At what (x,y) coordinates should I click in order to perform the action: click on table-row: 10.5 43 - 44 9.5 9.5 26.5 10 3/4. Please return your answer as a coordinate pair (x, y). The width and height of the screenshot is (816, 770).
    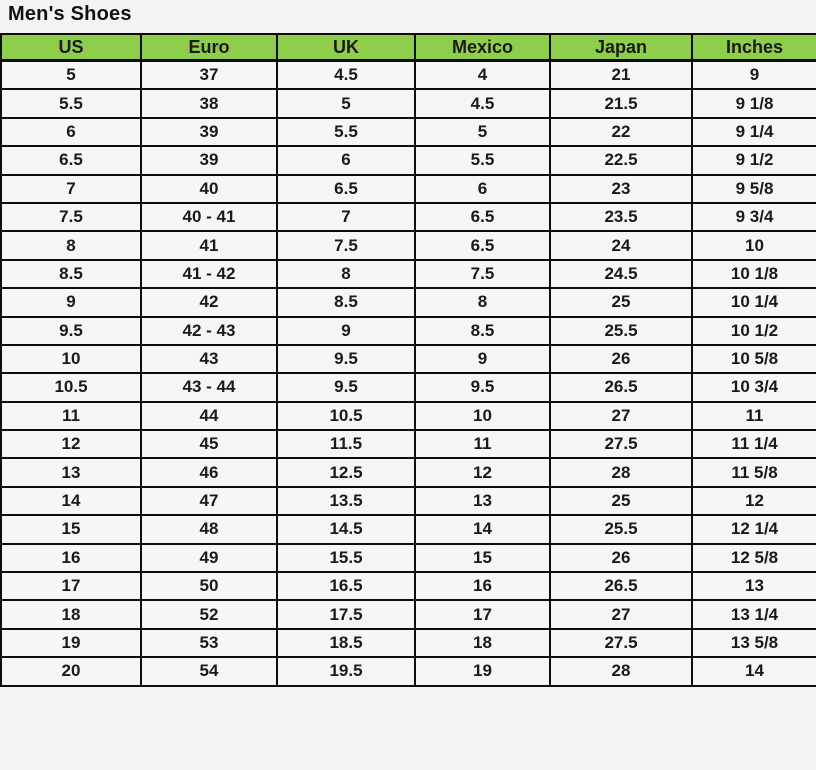
    Looking at the image, I should click on (408, 387).